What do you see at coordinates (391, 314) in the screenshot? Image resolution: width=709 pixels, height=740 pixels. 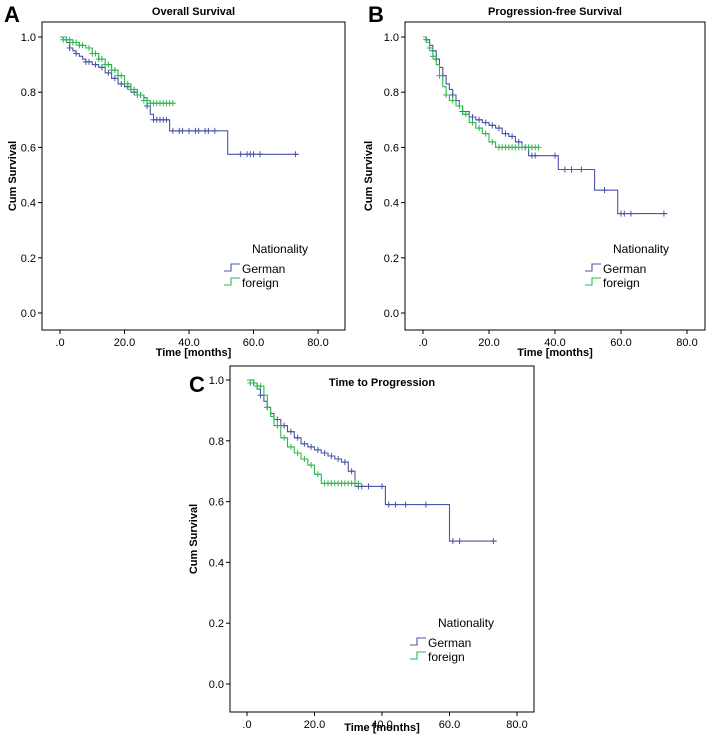 I see `y-tick-label: 0.0` at bounding box center [391, 314].